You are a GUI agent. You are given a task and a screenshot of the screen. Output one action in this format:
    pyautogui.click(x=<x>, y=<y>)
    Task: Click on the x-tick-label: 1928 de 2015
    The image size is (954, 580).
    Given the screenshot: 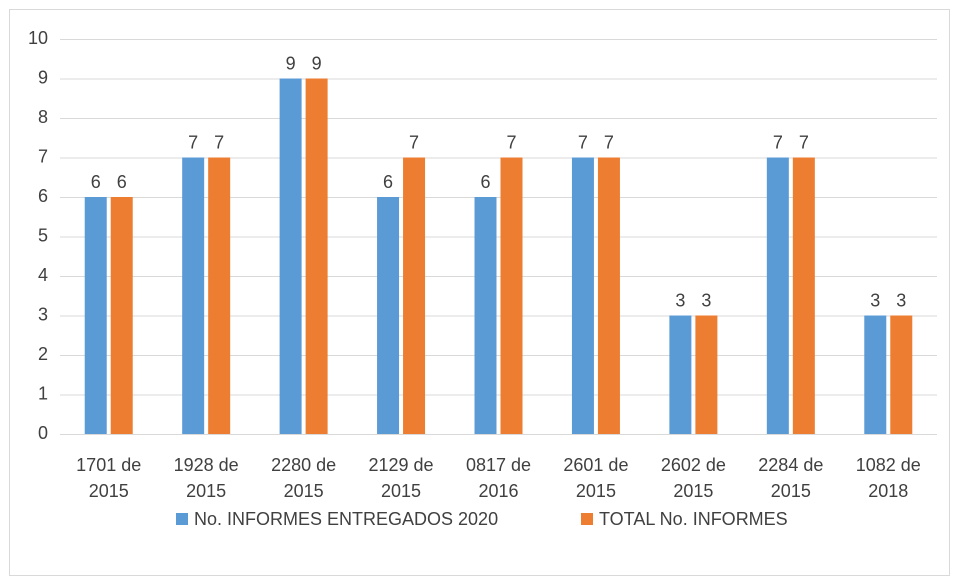 What is the action you would take?
    pyautogui.click(x=206, y=478)
    